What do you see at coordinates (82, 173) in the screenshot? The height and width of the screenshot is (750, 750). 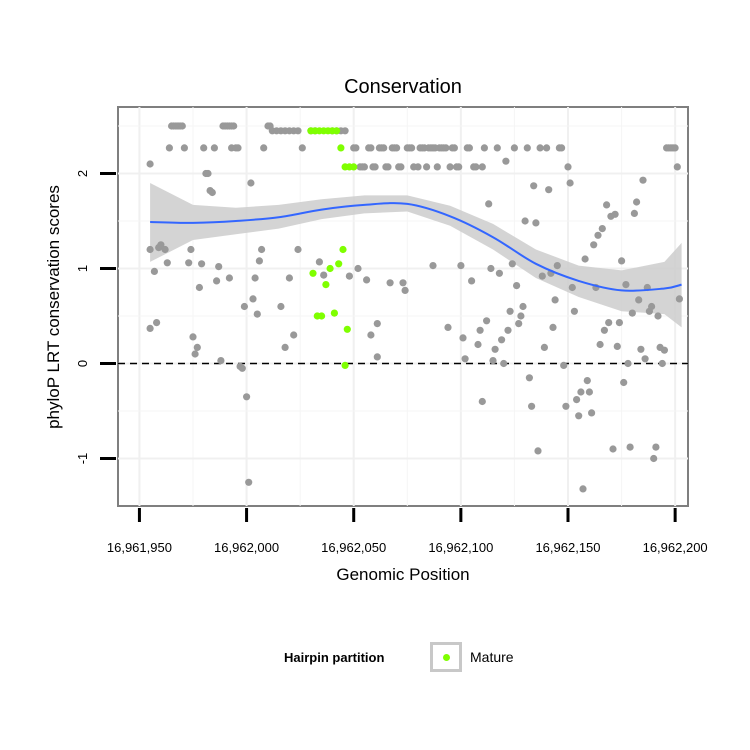 I see `y-tick-label: 2` at bounding box center [82, 173].